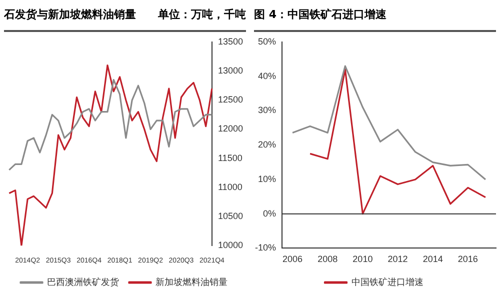 The height and width of the screenshot is (300, 500). Describe the element at coordinates (328, 259) in the screenshot. I see `x-tick-label: 2008` at that location.